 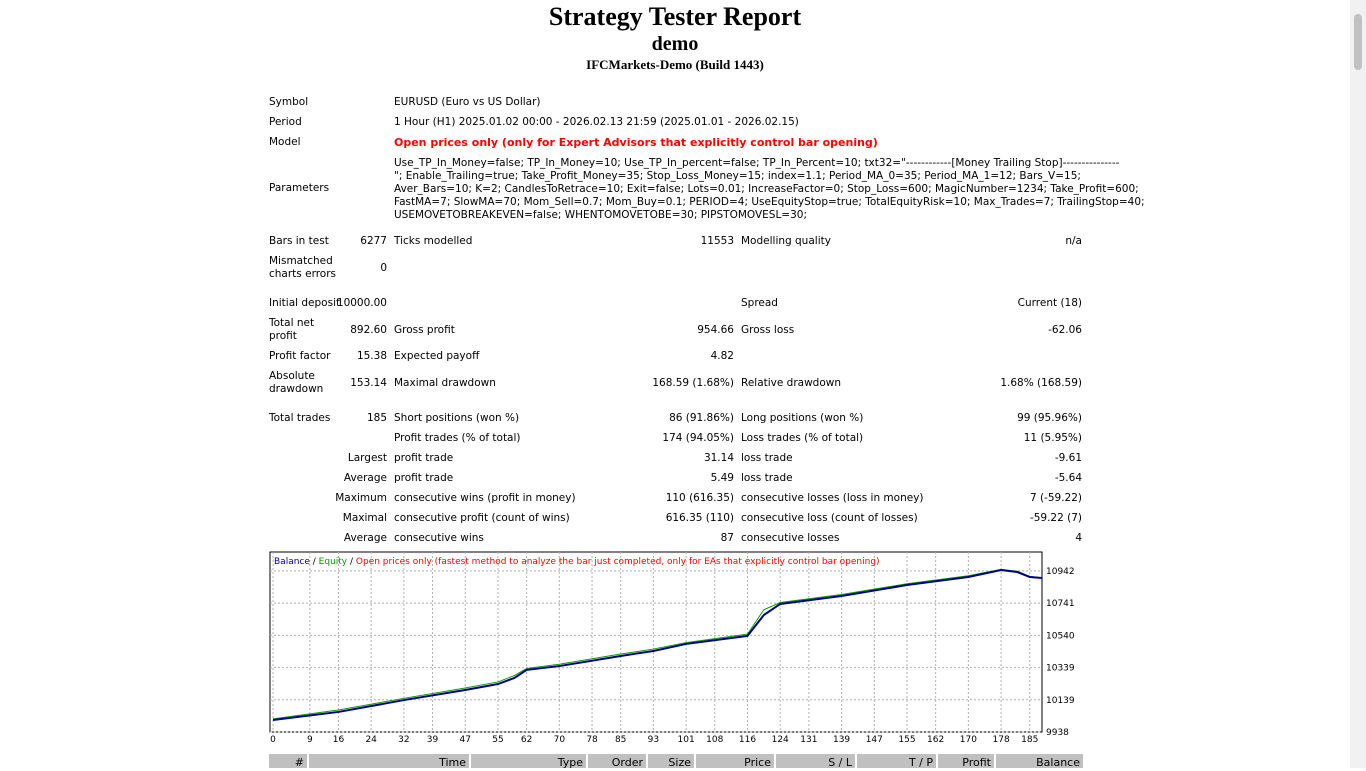 I want to click on scrollbar, so click(x=1358, y=384).